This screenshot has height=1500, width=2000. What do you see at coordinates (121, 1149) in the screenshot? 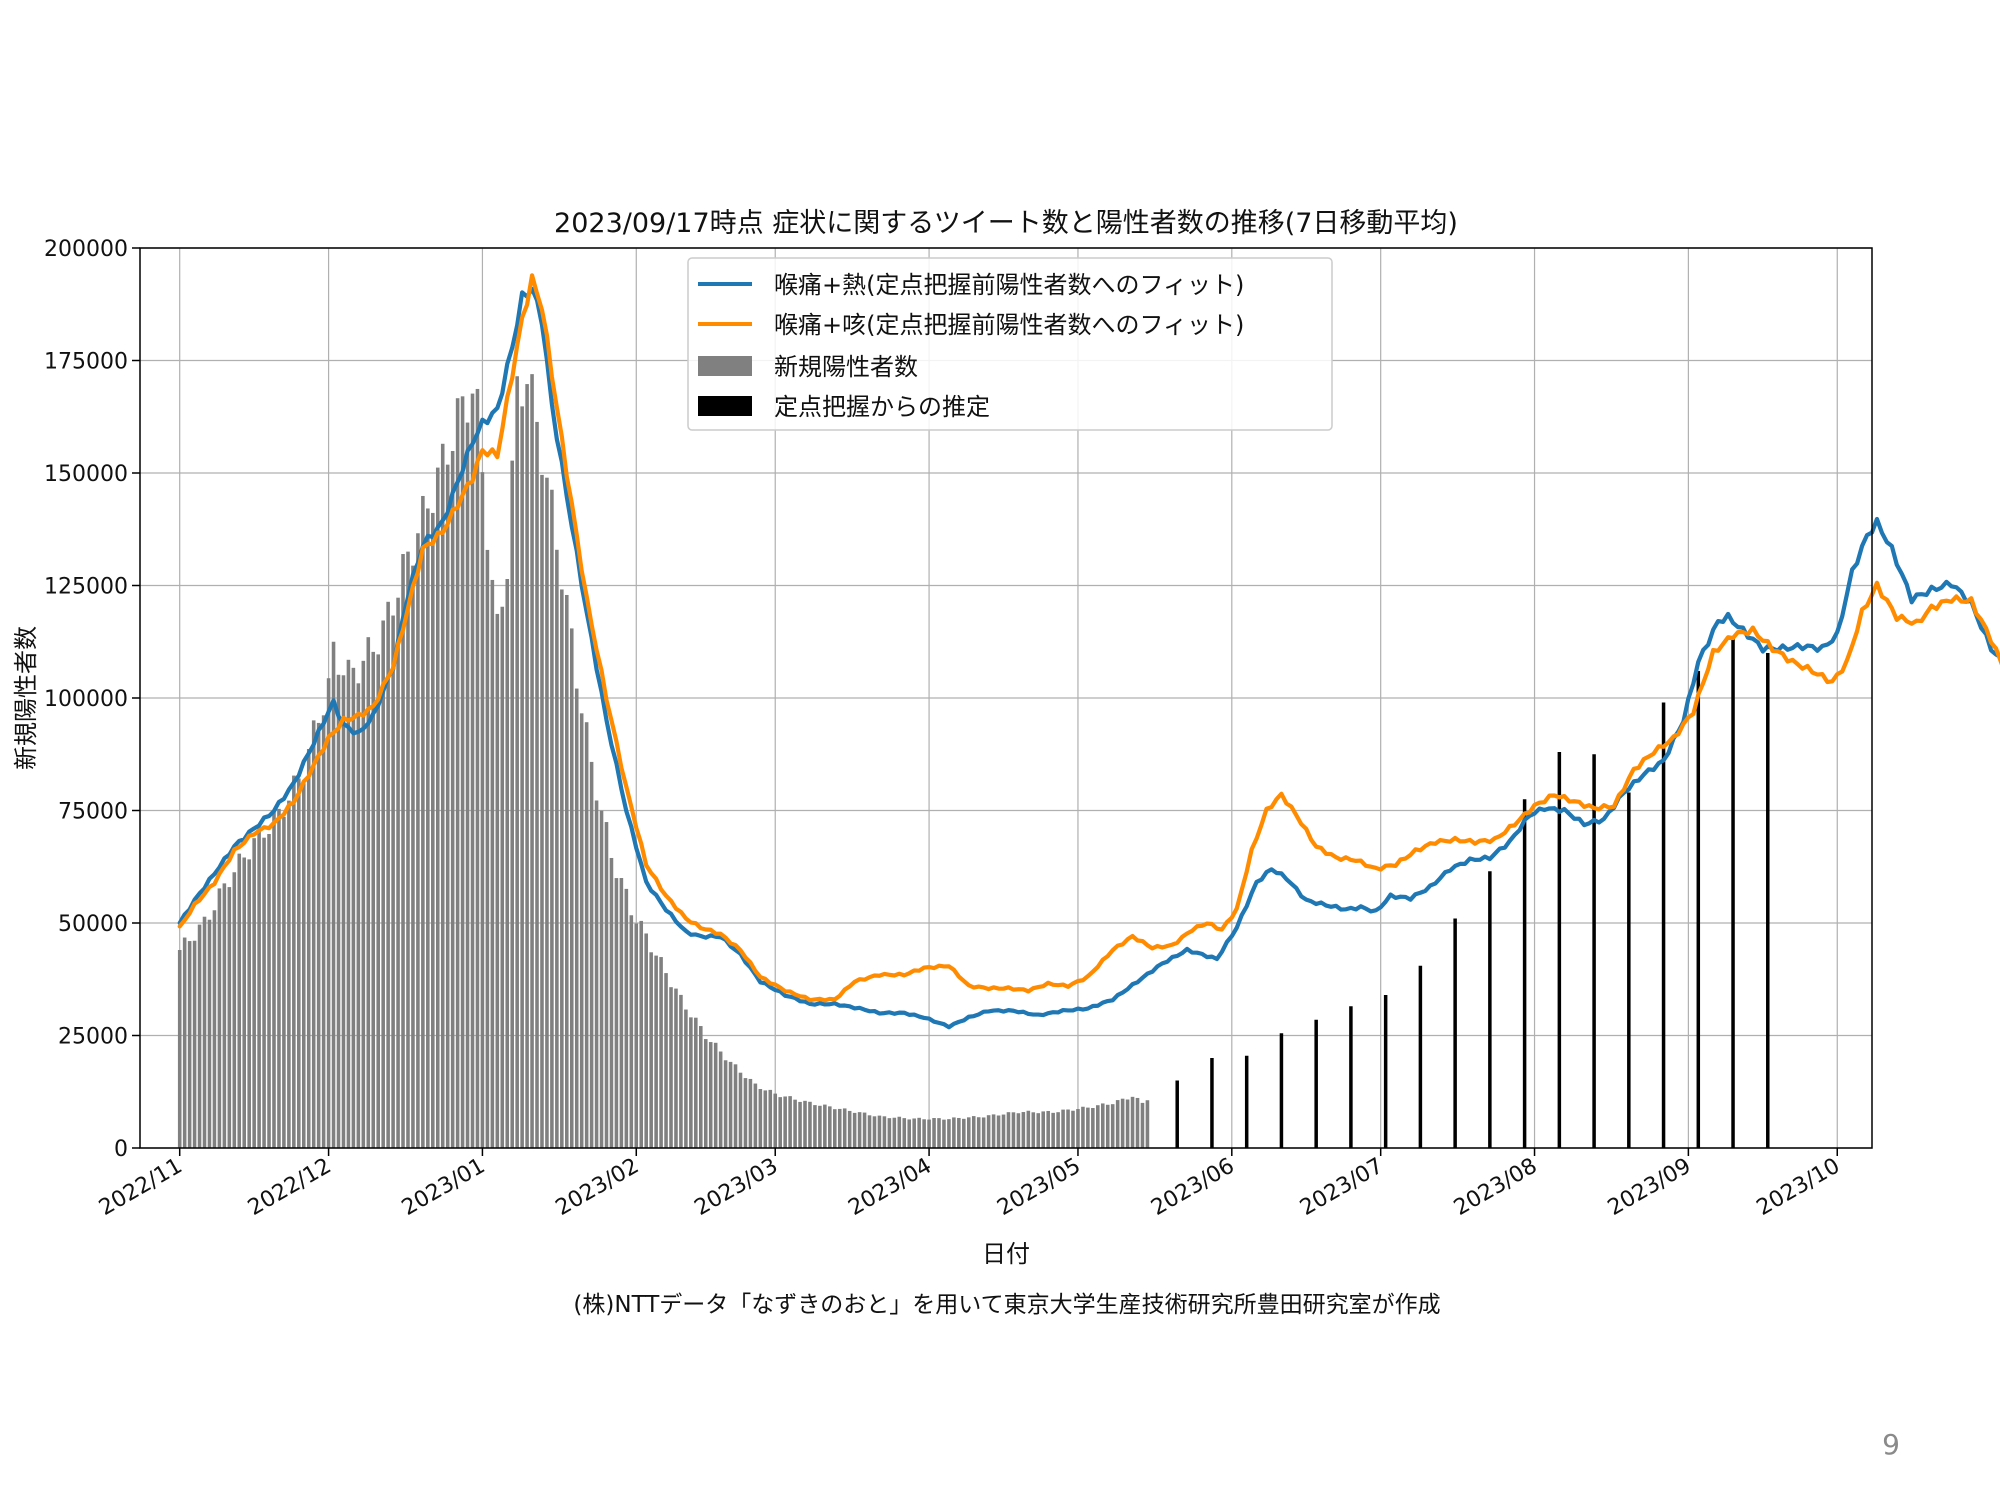
I see `y-tick-label: 0` at bounding box center [121, 1149].